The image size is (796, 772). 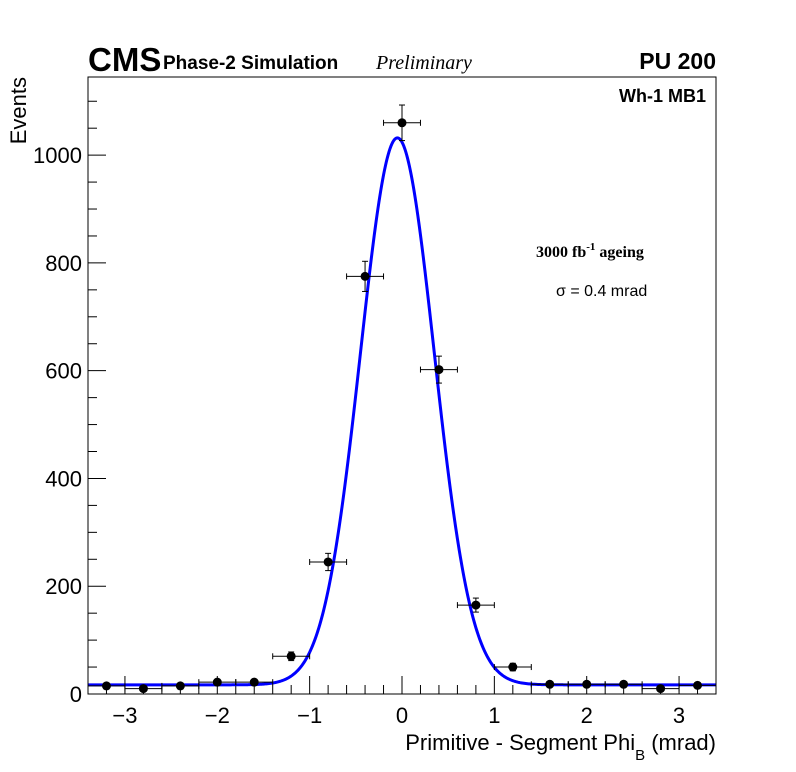 What do you see at coordinates (494, 715) in the screenshot?
I see `x-tick-label: 1` at bounding box center [494, 715].